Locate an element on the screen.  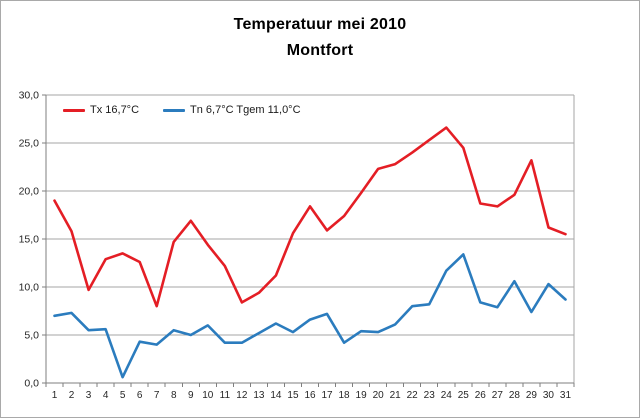
y-tick-label: 5,0 is located at coordinates (31, 336).